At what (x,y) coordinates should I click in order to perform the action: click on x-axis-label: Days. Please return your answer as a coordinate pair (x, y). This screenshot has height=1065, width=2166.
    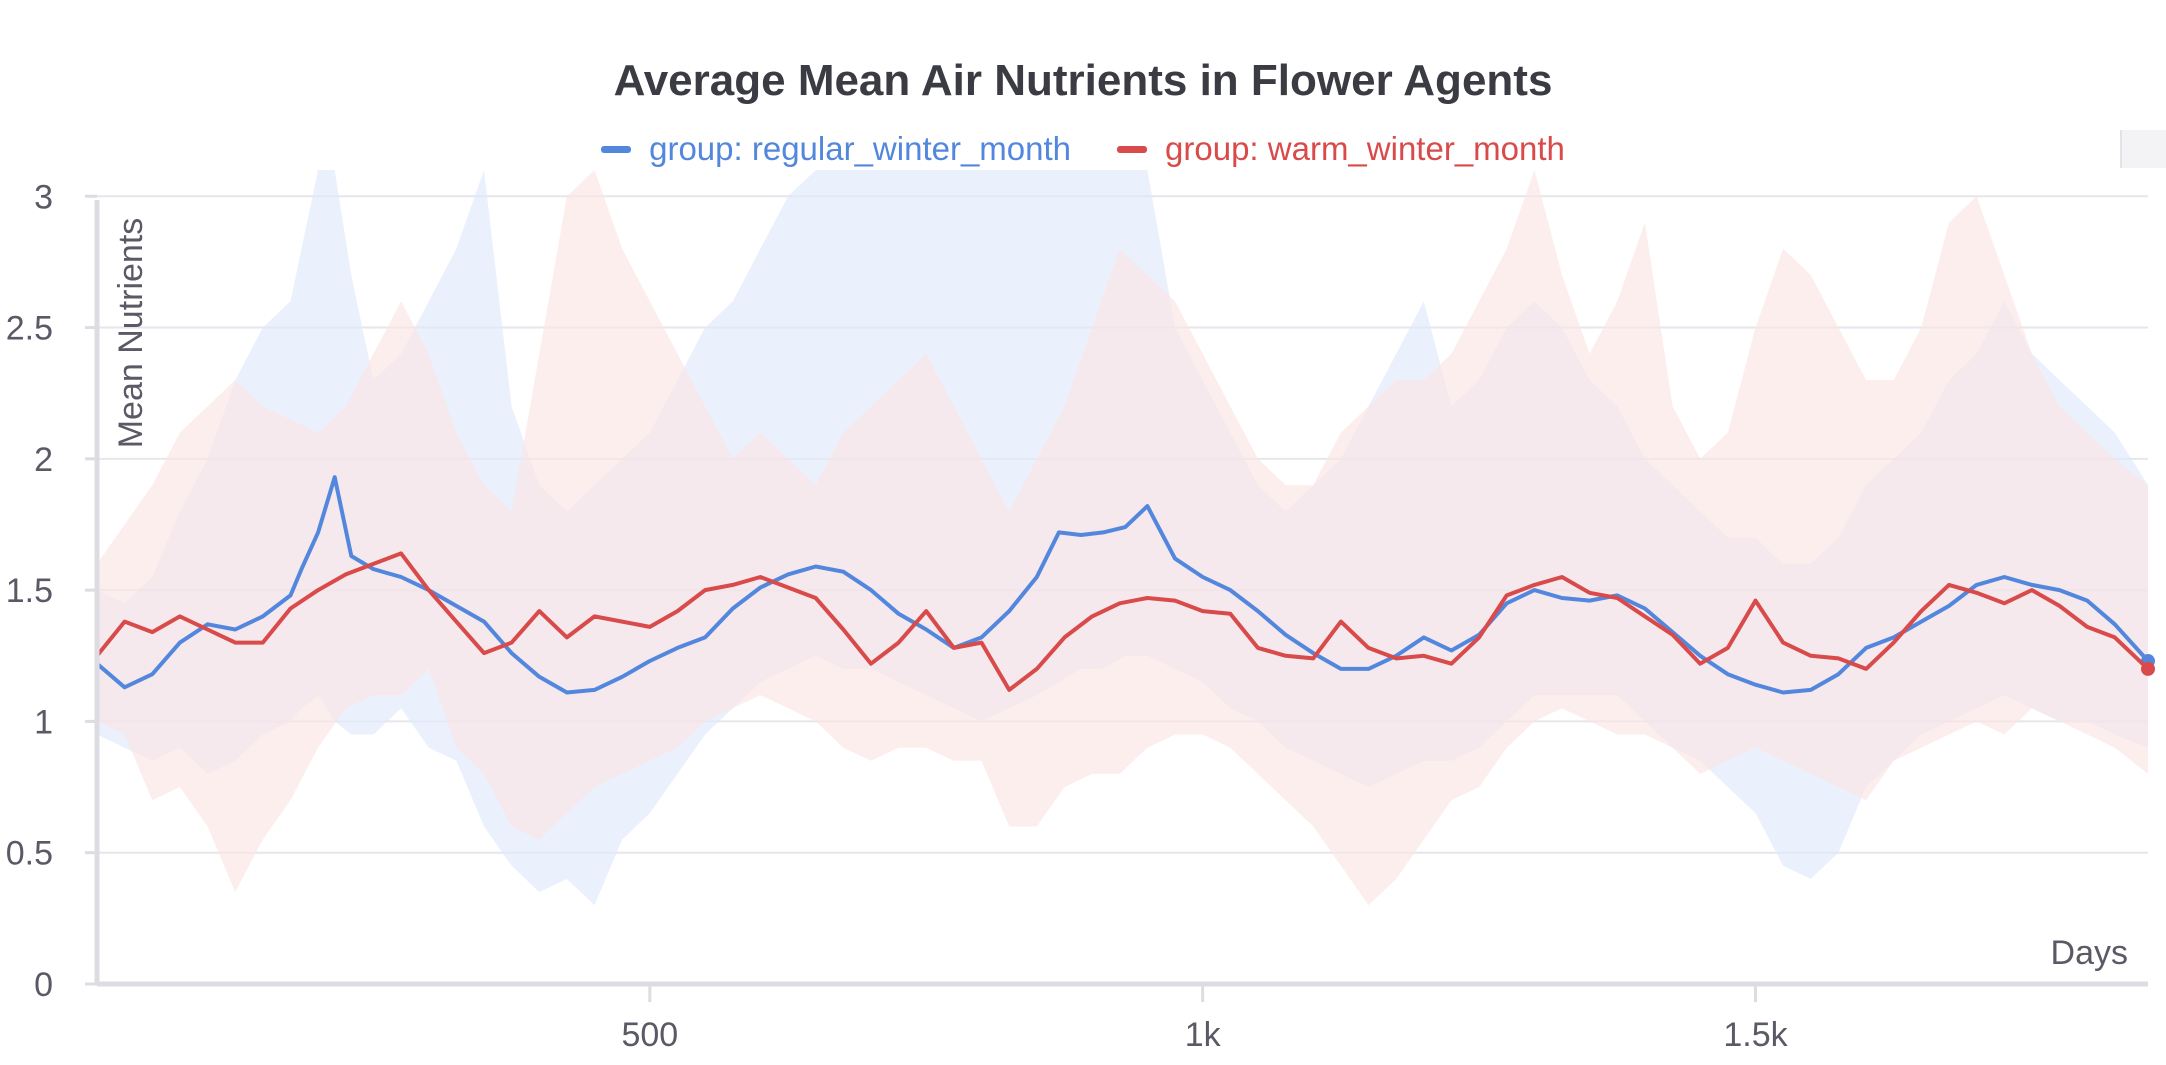
    Looking at the image, I should click on (2089, 953).